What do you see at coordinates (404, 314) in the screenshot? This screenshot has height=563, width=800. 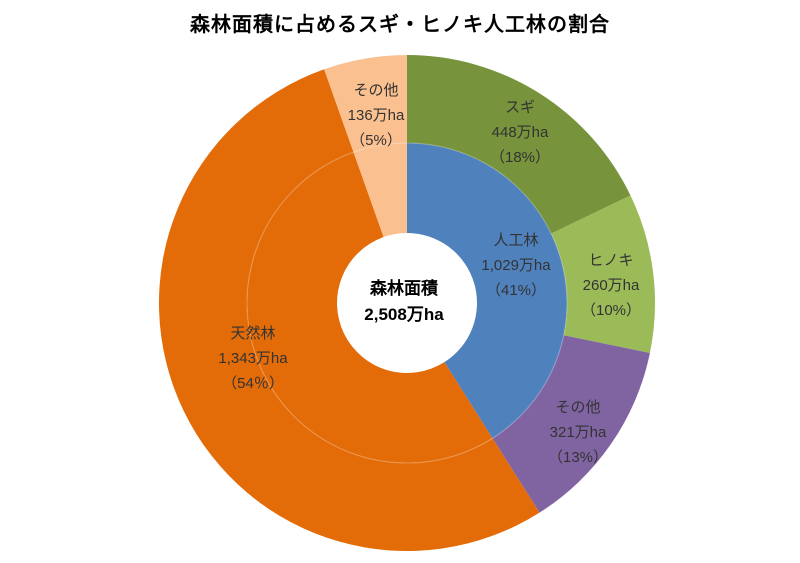 I see `center-total-value: 2,508万ha` at bounding box center [404, 314].